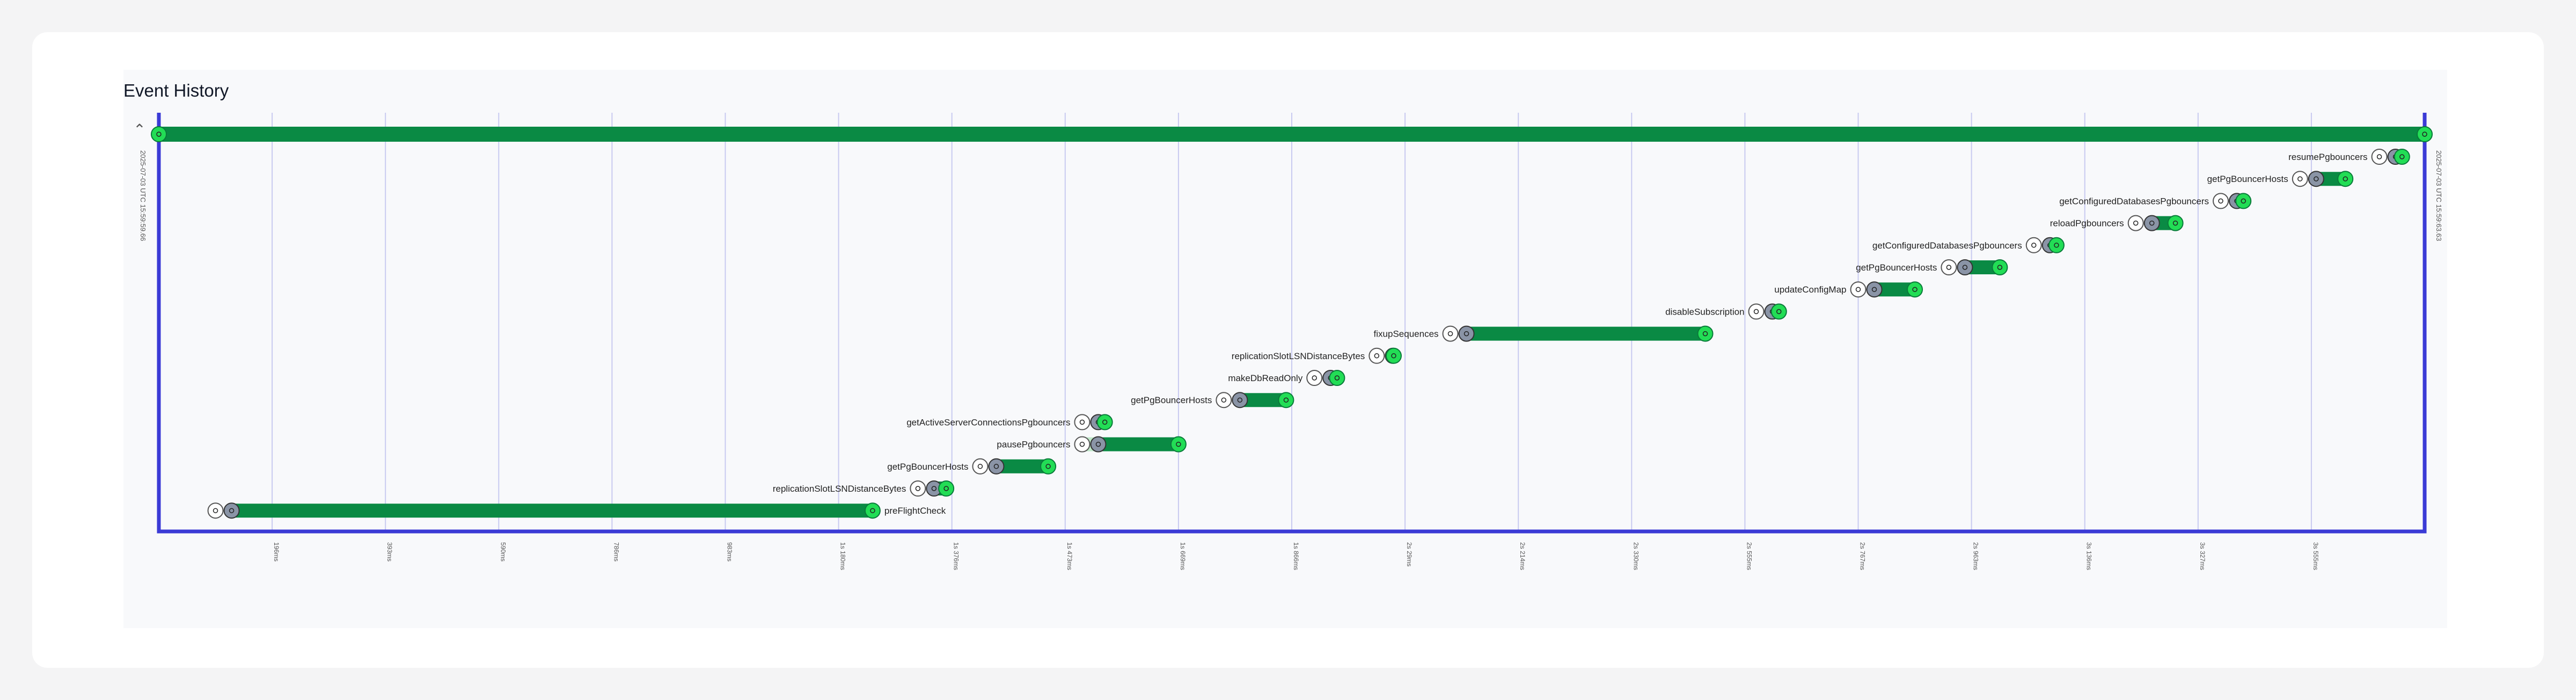 This screenshot has height=700, width=2576. What do you see at coordinates (2439, 195) in the screenshot?
I see `end-timestamp: 2025-07-03 UTC 15:59:63.63` at bounding box center [2439, 195].